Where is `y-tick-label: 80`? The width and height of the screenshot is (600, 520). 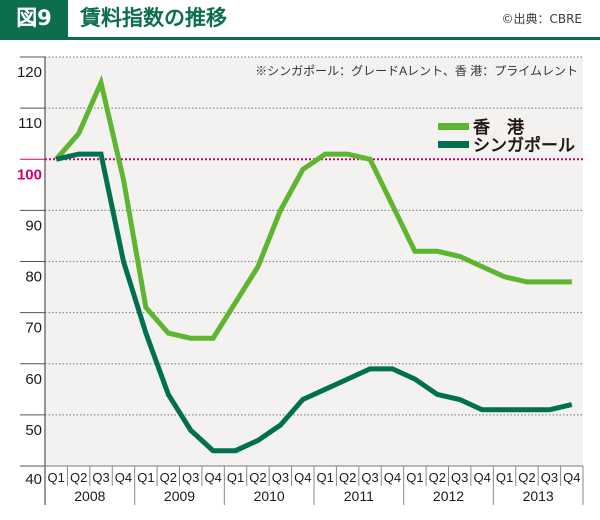 y-tick-label: 80 is located at coordinates (33, 277).